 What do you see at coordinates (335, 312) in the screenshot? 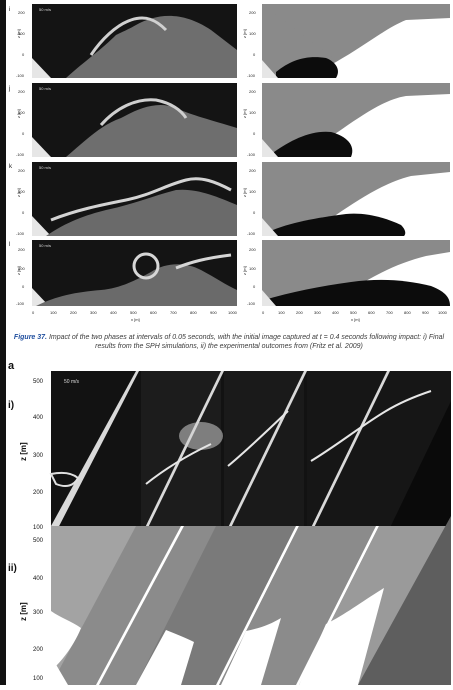
I see `x-tick: 400` at bounding box center [335, 312].